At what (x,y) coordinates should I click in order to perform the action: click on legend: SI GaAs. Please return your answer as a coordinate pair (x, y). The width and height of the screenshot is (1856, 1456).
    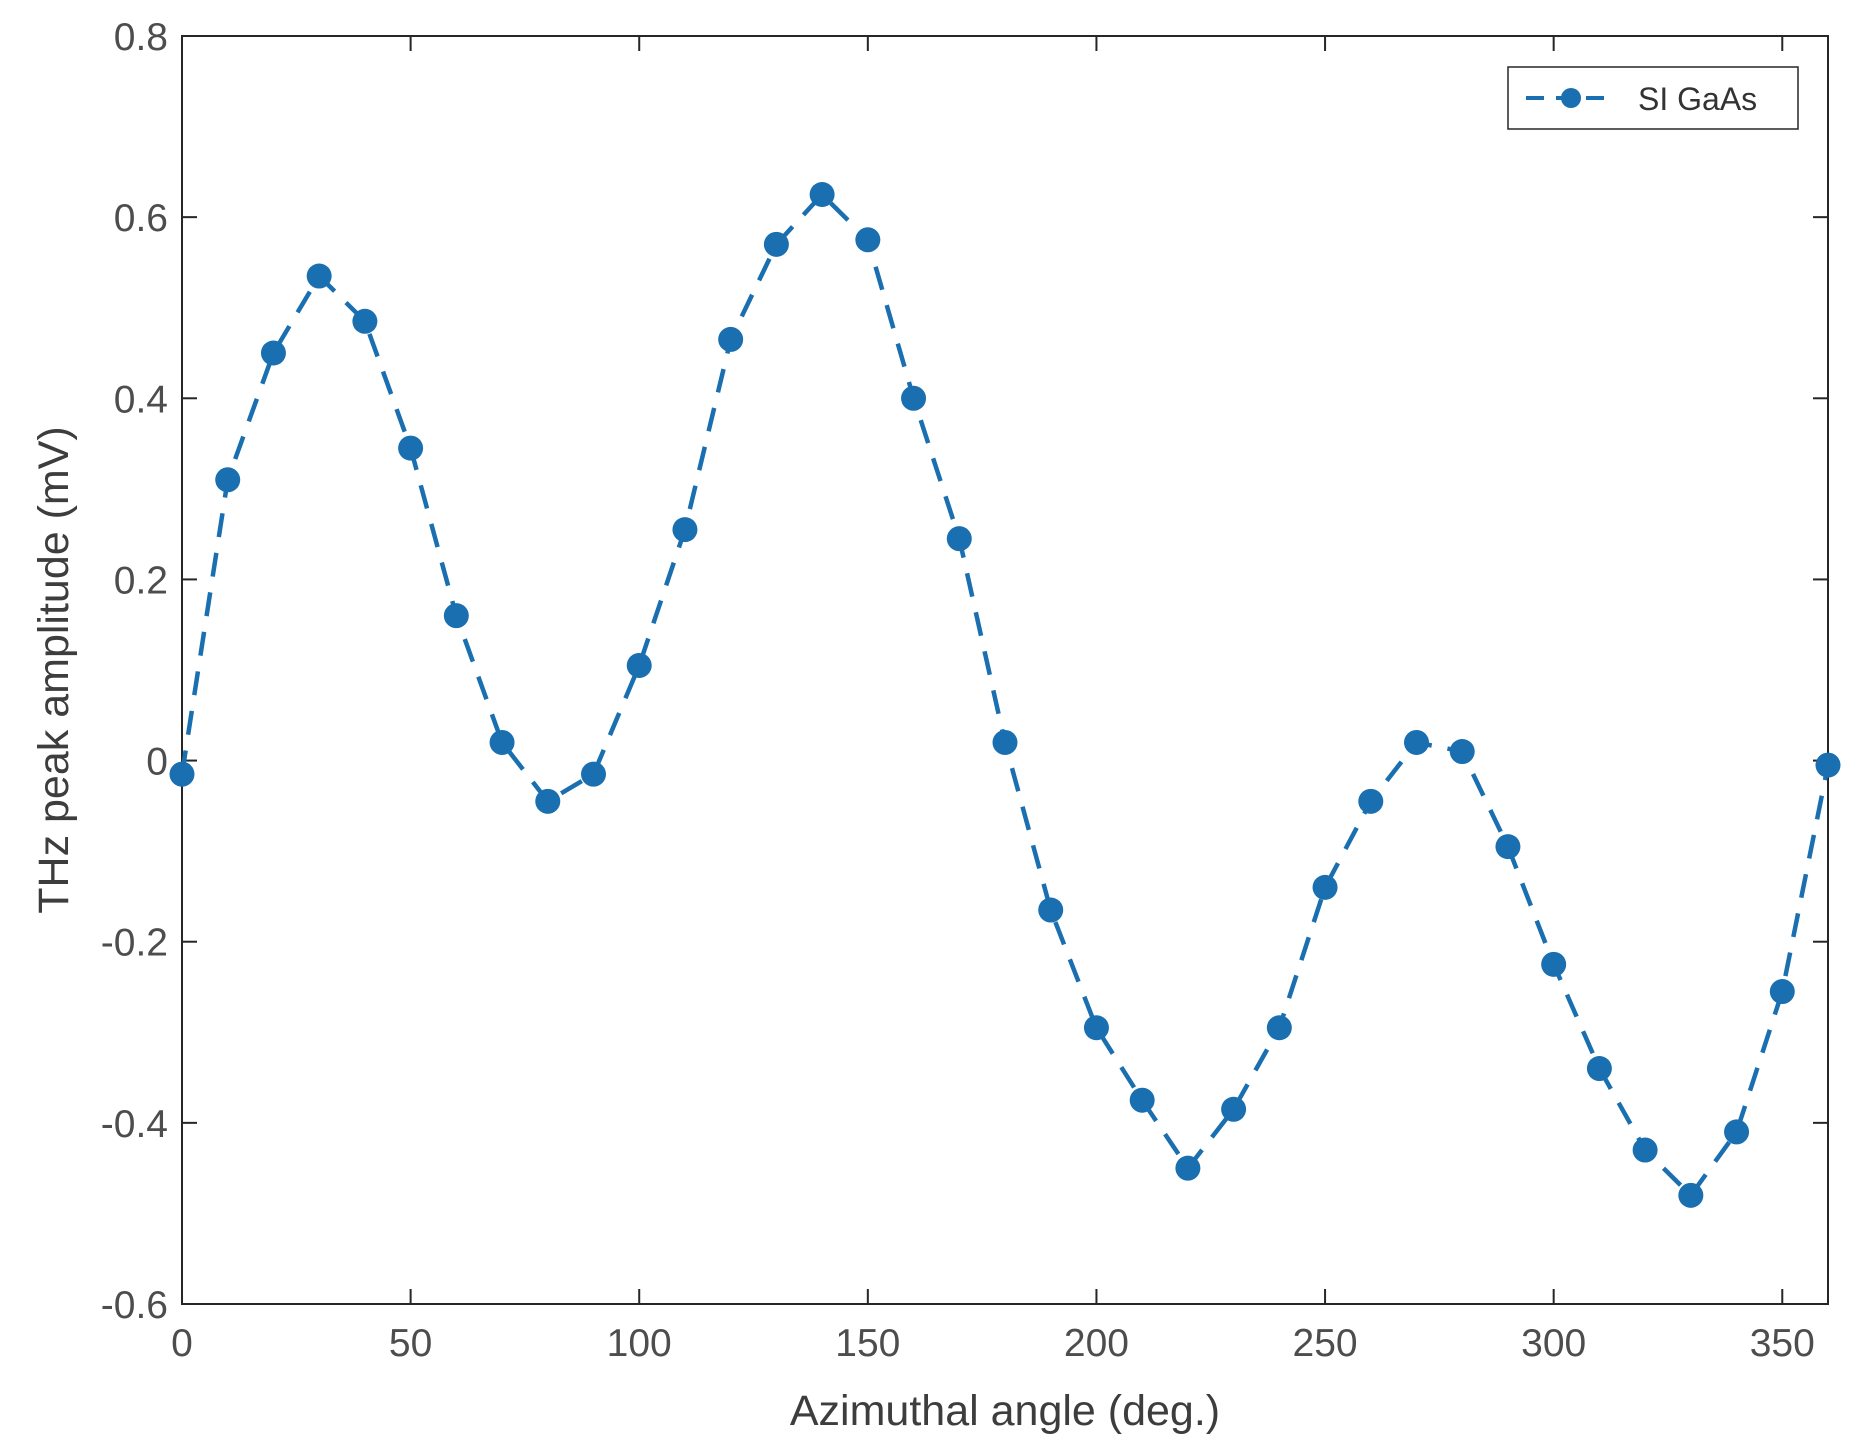
    Looking at the image, I should click on (1653, 98).